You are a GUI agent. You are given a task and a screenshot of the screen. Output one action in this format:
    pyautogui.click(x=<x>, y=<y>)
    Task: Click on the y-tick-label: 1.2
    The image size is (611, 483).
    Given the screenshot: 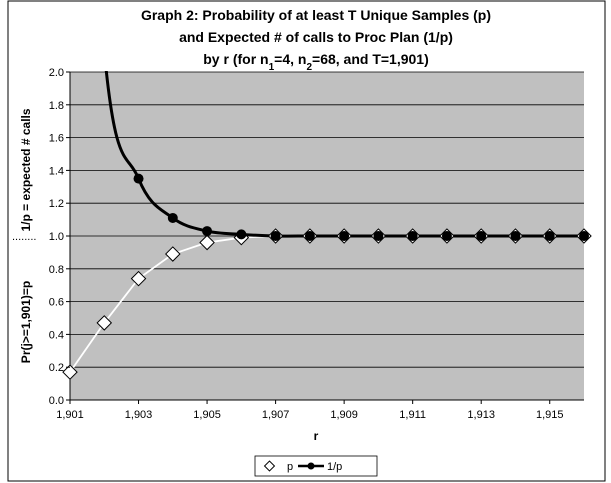 What is the action you would take?
    pyautogui.click(x=56, y=204)
    